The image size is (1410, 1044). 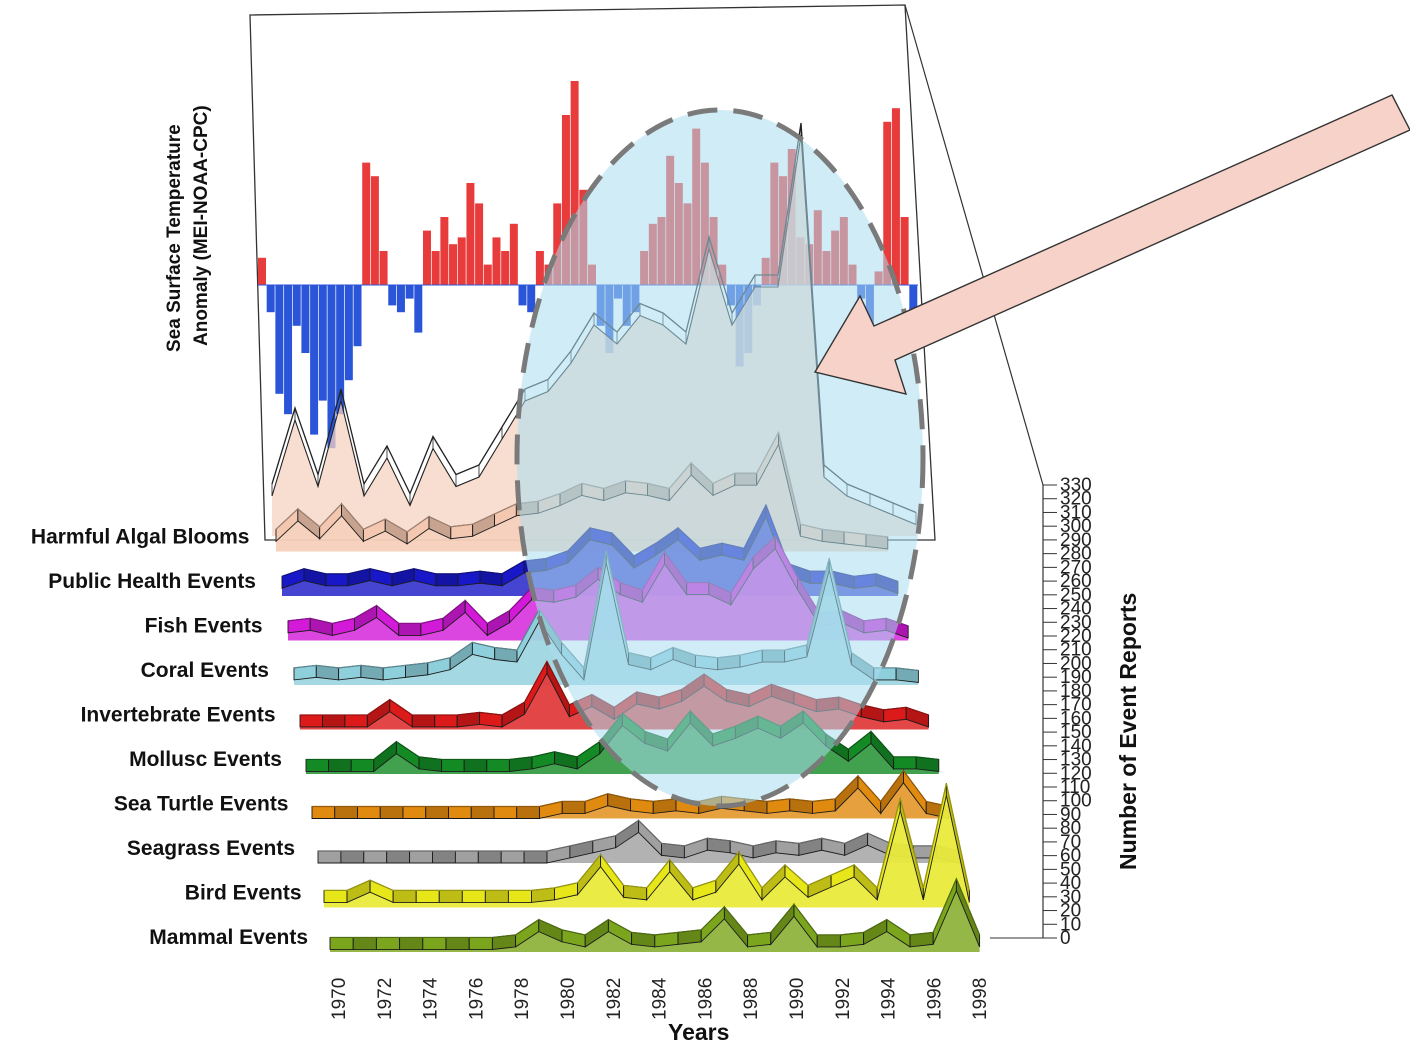 I want to click on series-label: Harmful Algal Blooms, so click(x=140, y=537).